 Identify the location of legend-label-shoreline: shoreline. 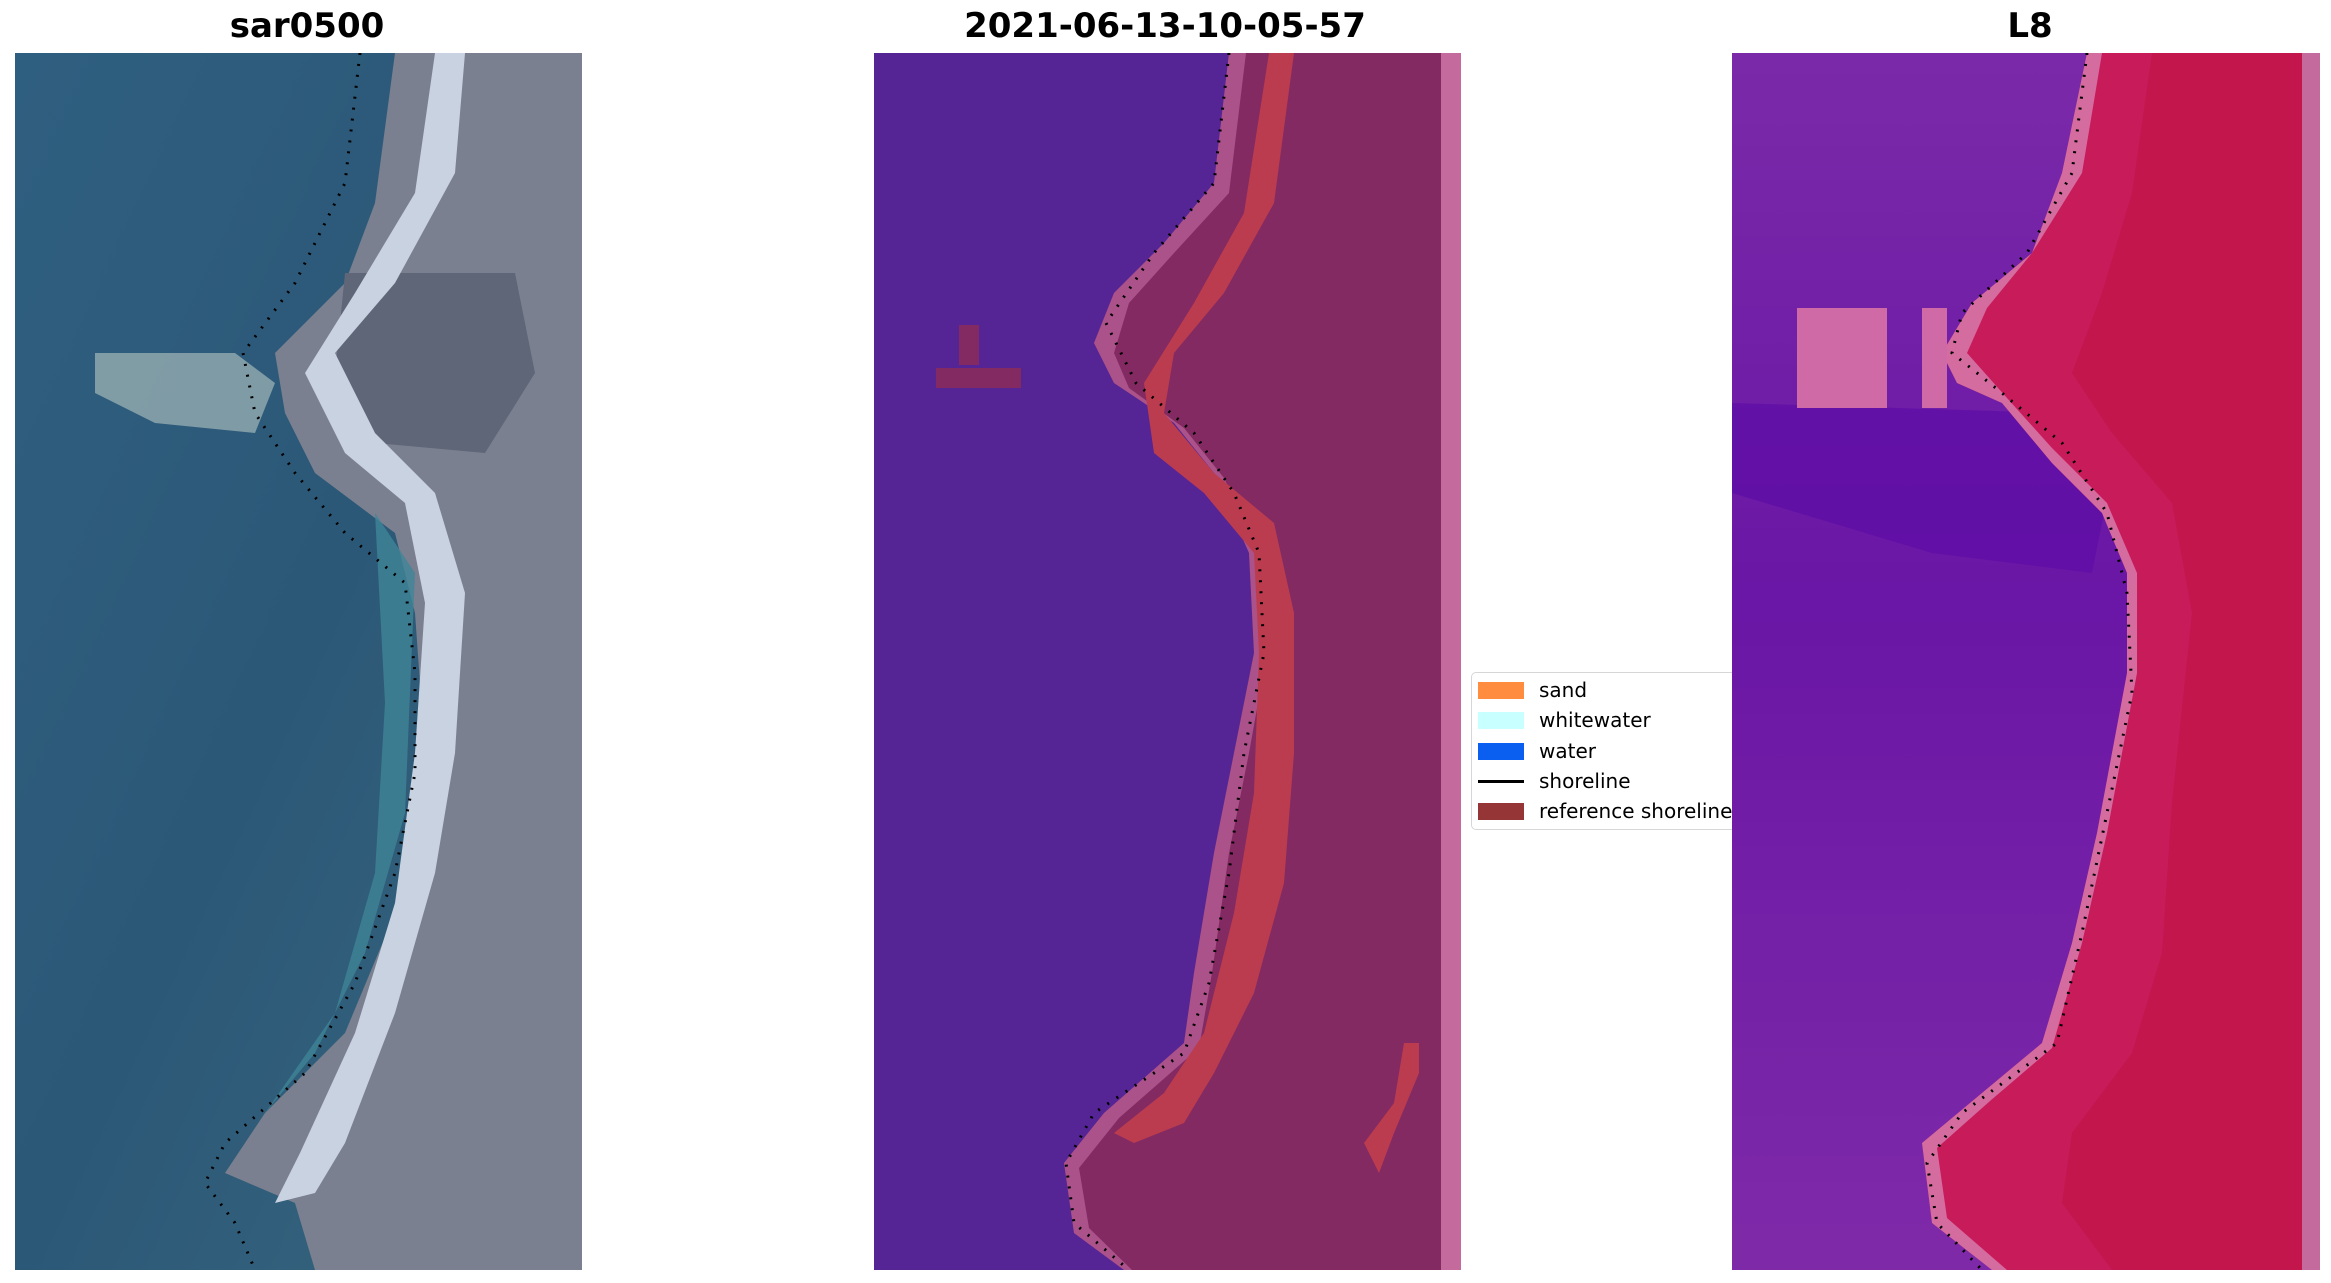
(1585, 781).